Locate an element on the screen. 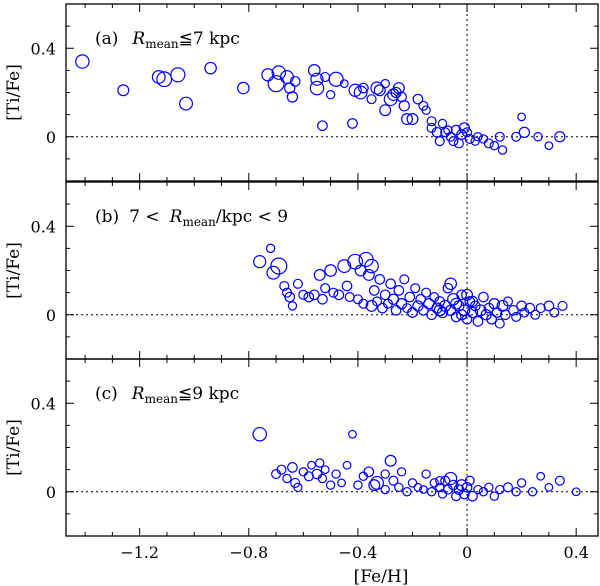 This screenshot has height=586, width=600. annotation-rest: /kpc < 9 is located at coordinates (252, 217).